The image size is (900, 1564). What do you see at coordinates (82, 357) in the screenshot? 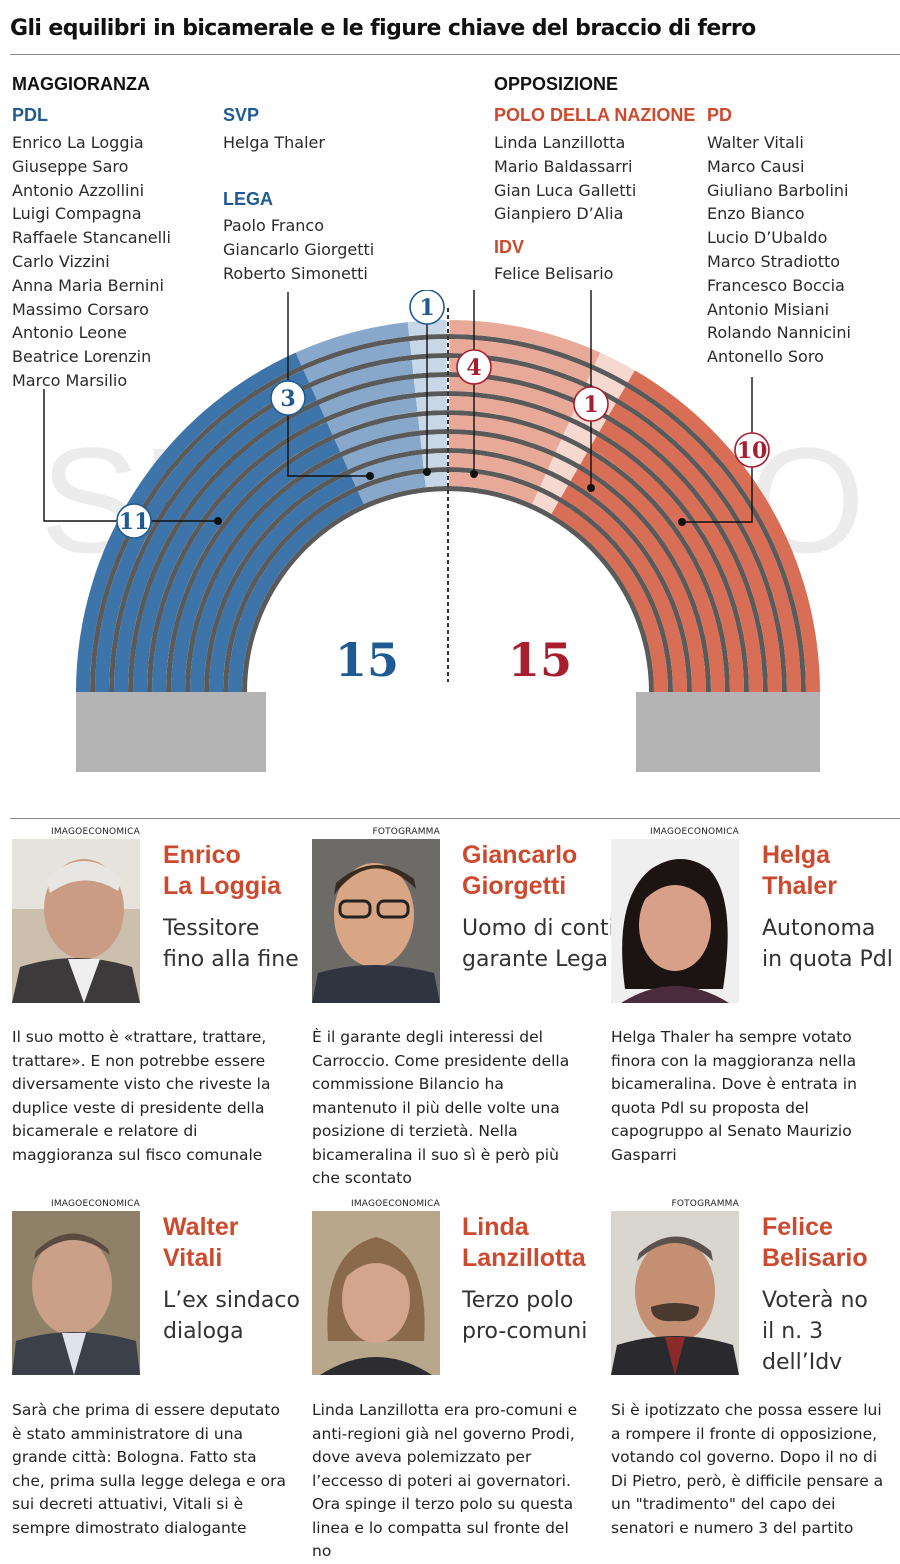
I see `member-name: Beatrice Lorenzin` at bounding box center [82, 357].